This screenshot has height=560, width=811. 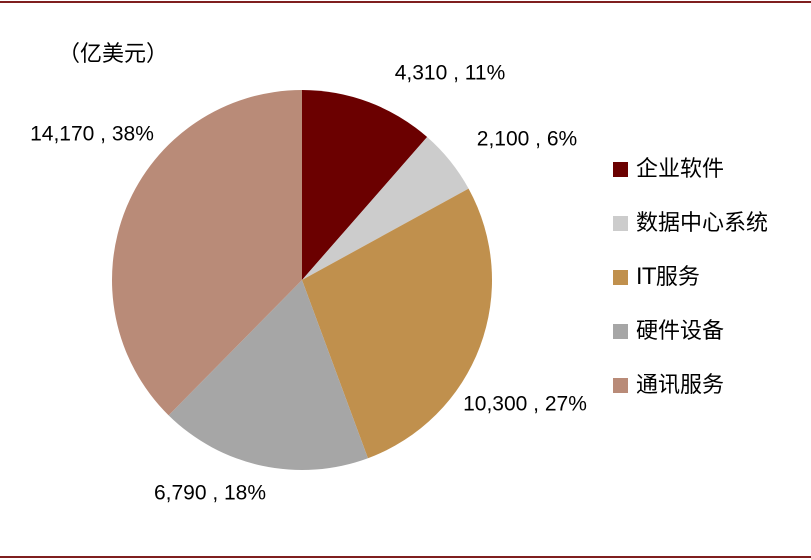 What do you see at coordinates (702, 223) in the screenshot?
I see `legend-label: 数据中心系统` at bounding box center [702, 223].